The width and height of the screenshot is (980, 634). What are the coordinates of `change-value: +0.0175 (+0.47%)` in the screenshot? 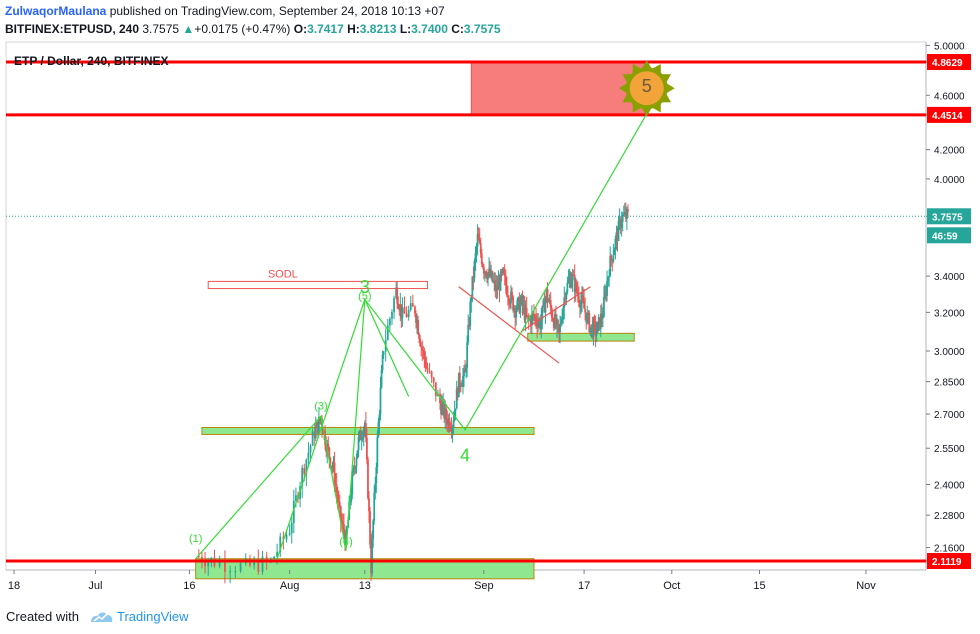 It's located at (242, 29).